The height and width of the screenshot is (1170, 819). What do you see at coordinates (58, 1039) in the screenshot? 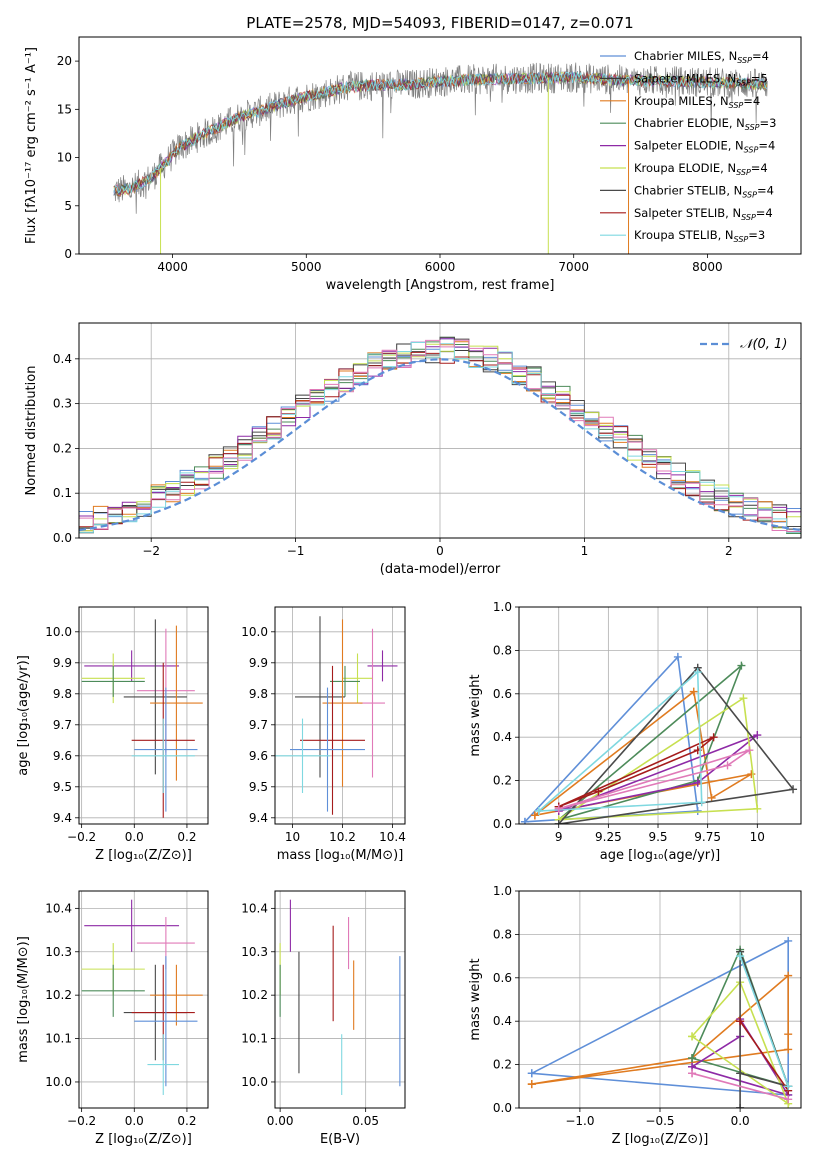
I see `y-tick-label: 10.1` at bounding box center [58, 1039].